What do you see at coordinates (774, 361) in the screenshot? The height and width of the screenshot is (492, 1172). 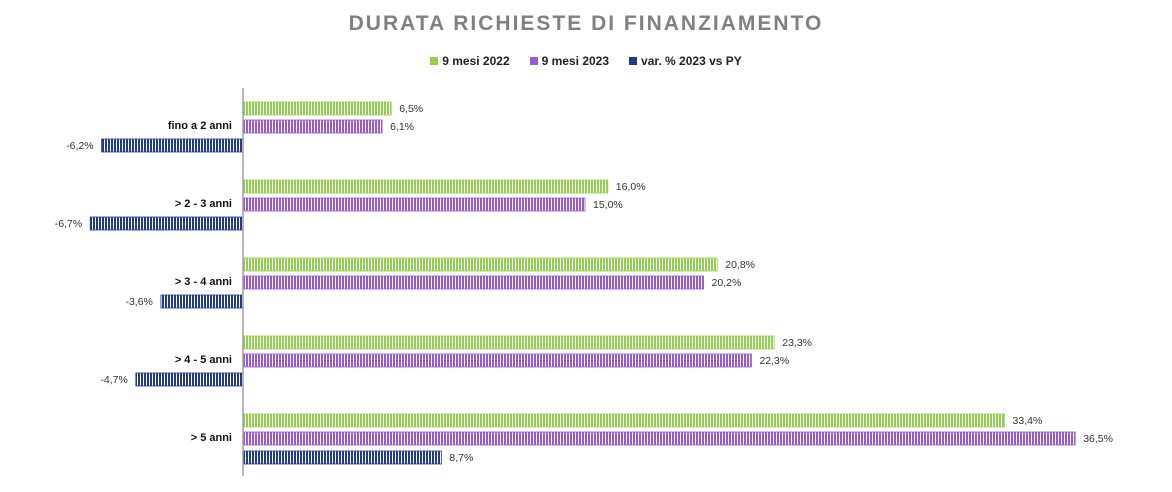 I see `data-label-2023: 22,3%` at bounding box center [774, 361].